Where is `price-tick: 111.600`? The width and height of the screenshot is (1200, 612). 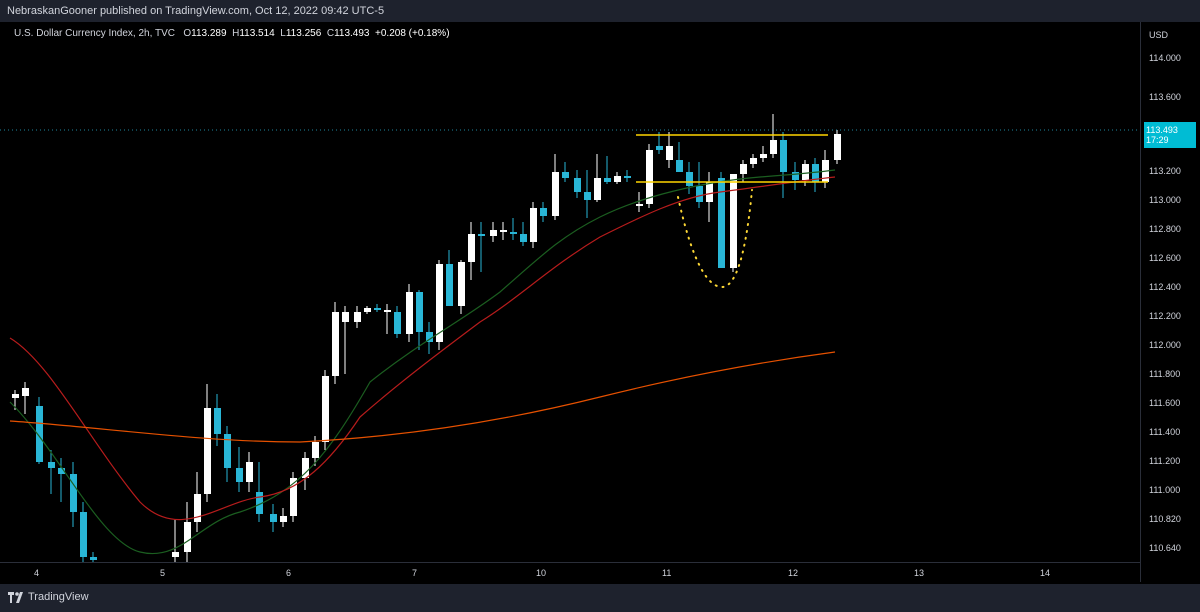 price-tick: 111.600 is located at coordinates (1165, 403).